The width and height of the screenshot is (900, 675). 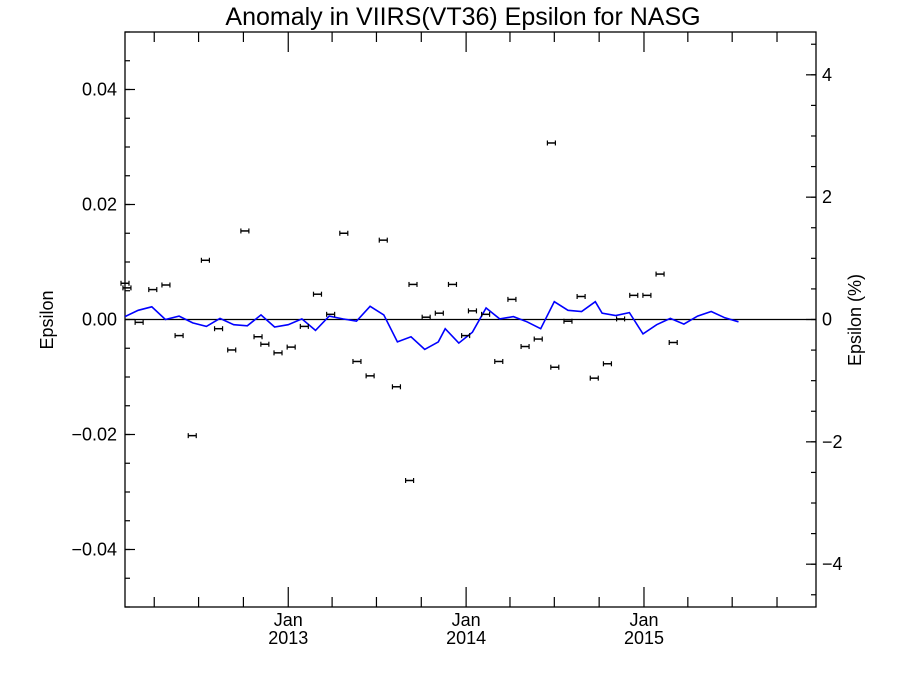 I want to click on chart-title: Anomaly in VIIRS(VT36) Epsilon for NASG, so click(x=462, y=17).